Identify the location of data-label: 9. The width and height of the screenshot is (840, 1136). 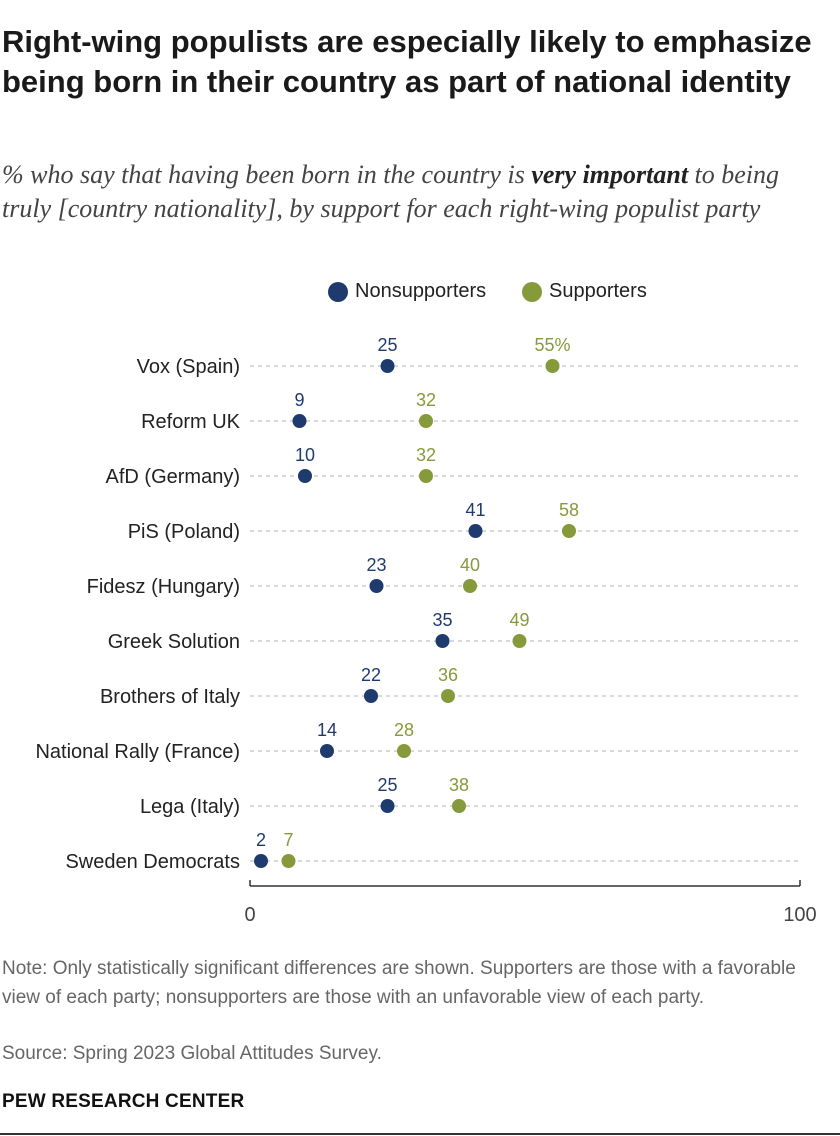
(299, 400).